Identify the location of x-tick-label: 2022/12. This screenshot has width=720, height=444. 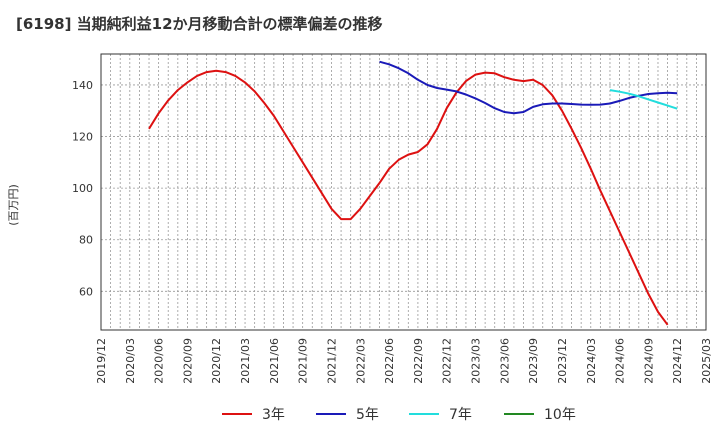
(447, 361).